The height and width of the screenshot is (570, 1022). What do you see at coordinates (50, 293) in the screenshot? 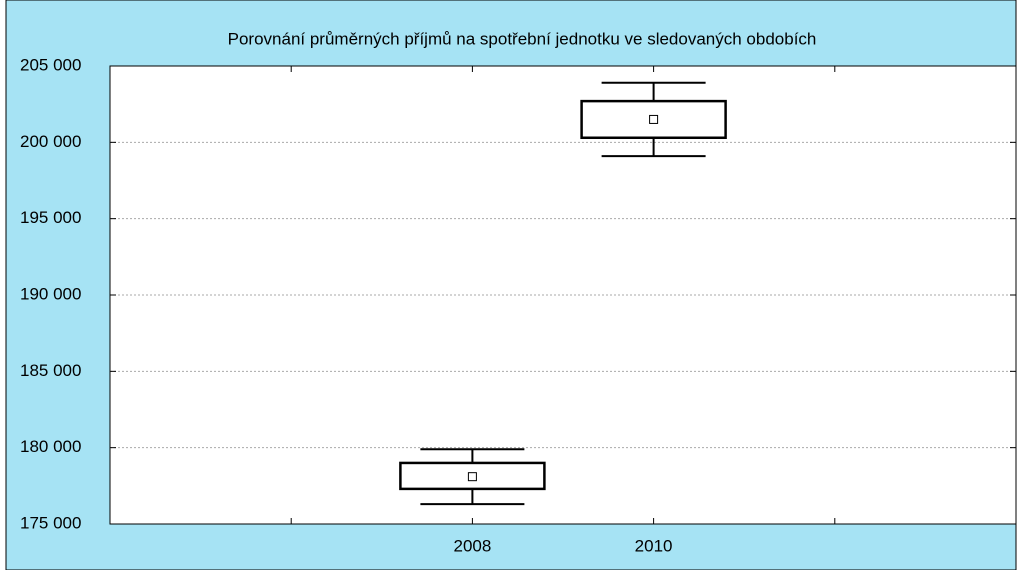
I see `y-tick-label: 190 000` at bounding box center [50, 293].